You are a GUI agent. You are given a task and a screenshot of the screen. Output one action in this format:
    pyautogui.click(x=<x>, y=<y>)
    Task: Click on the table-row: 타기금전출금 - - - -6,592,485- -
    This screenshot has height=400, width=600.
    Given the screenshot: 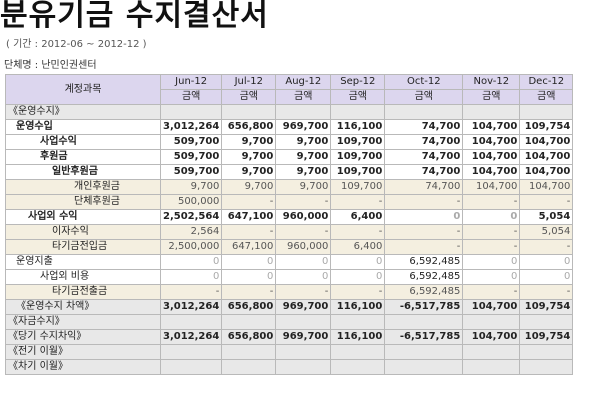 What is the action you would take?
    pyautogui.click(x=289, y=292)
    